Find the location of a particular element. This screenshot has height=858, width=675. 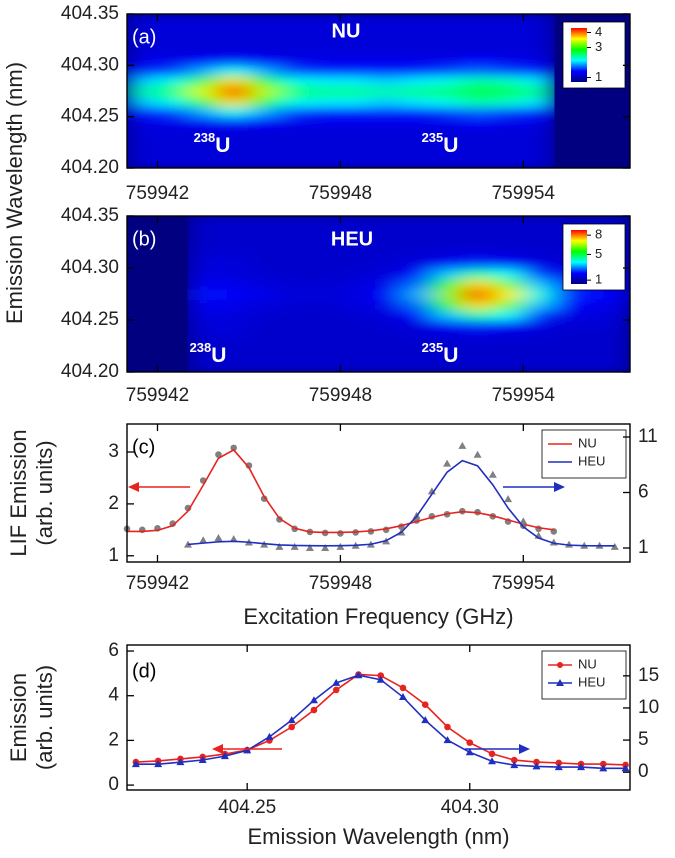

x-tick-label: 759948 is located at coordinates (340, 193).